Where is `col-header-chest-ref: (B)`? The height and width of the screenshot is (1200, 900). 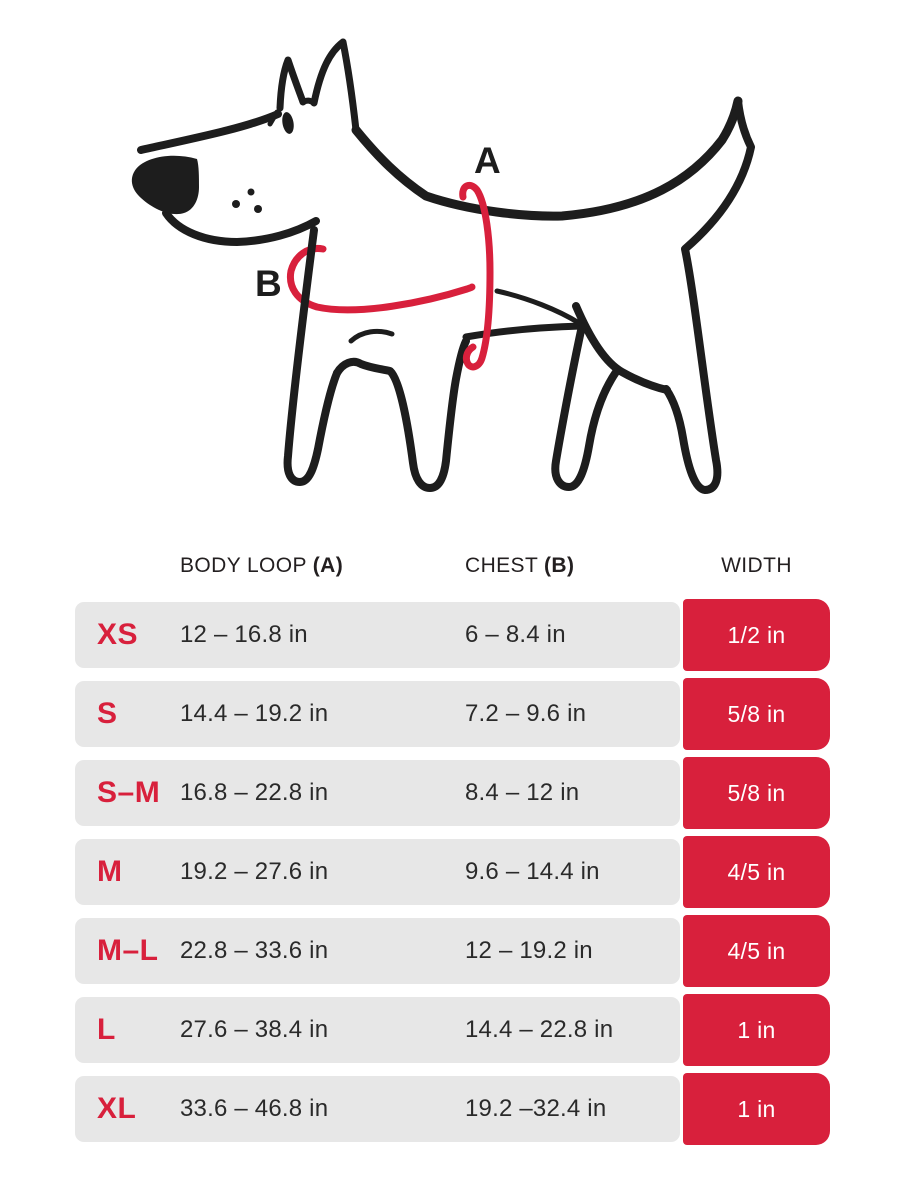
col-header-chest-ref: (B) is located at coordinates (559, 565).